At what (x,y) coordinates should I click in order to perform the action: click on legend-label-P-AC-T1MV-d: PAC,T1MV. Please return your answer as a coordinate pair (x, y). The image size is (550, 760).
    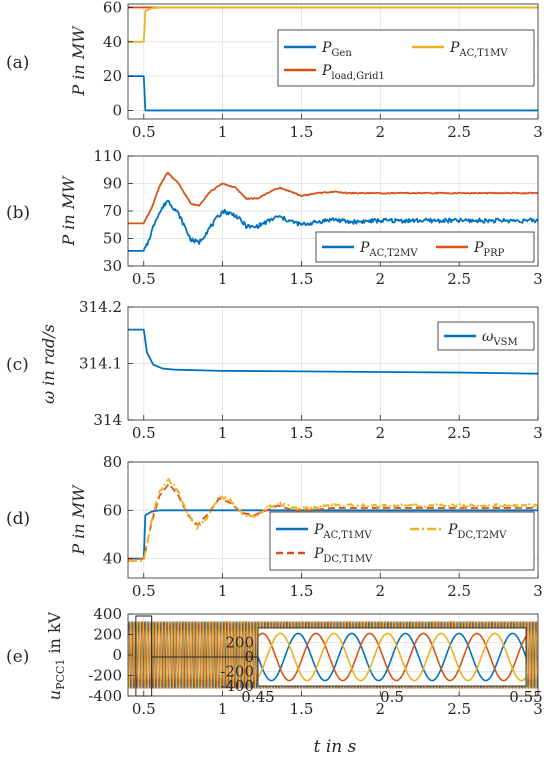
    Looking at the image, I should click on (342, 531).